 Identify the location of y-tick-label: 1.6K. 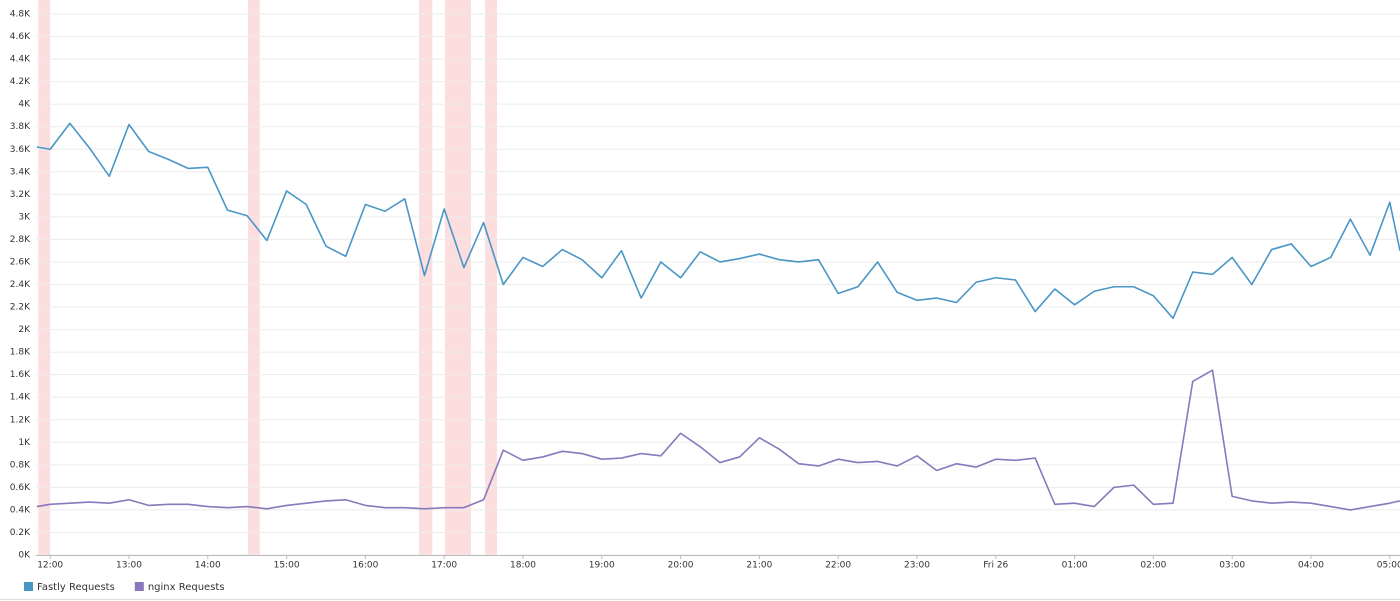
(20, 375).